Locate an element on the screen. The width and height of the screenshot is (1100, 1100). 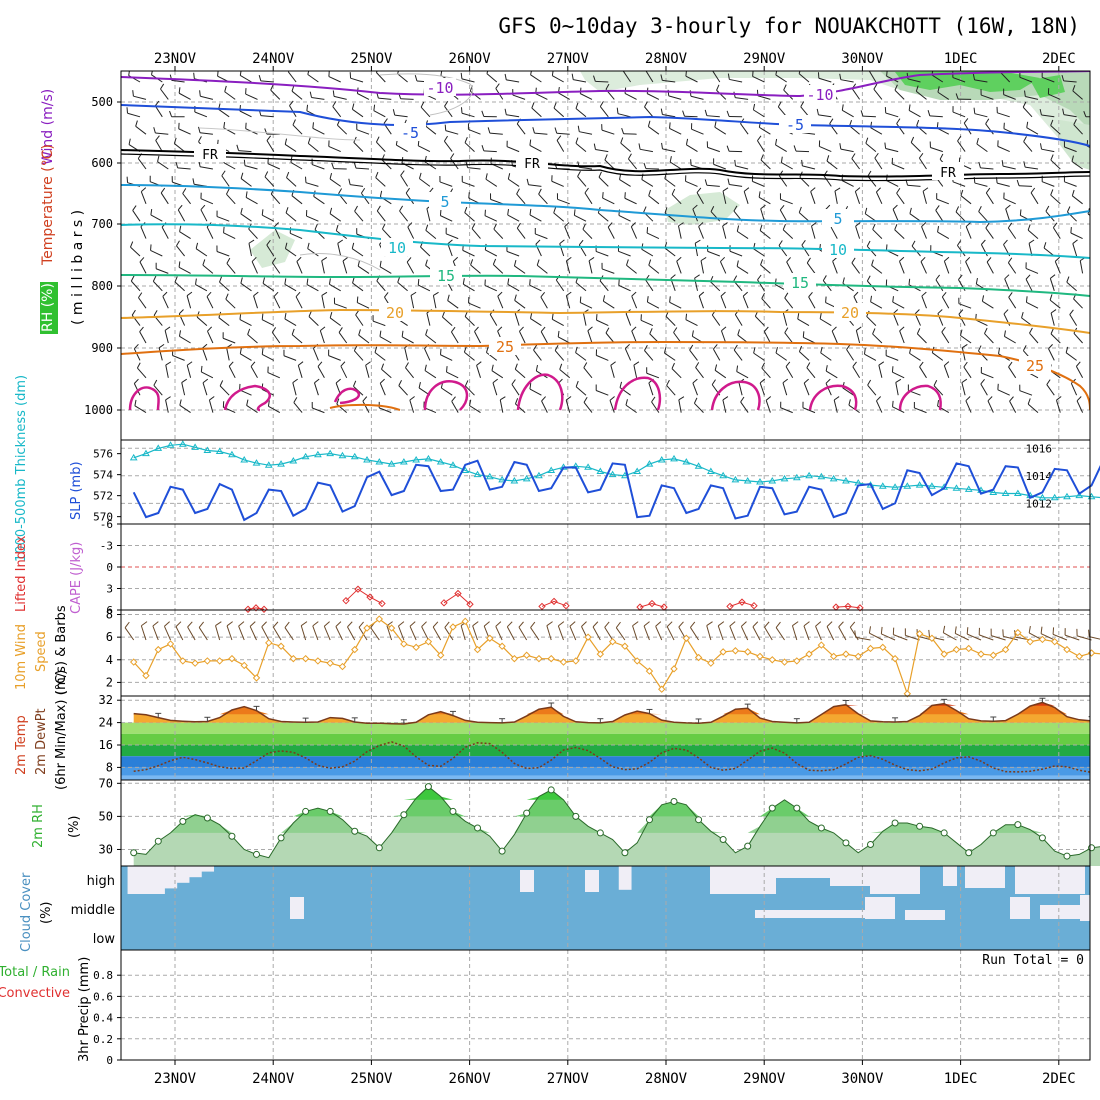
thickness-point is located at coordinates (686, 461).